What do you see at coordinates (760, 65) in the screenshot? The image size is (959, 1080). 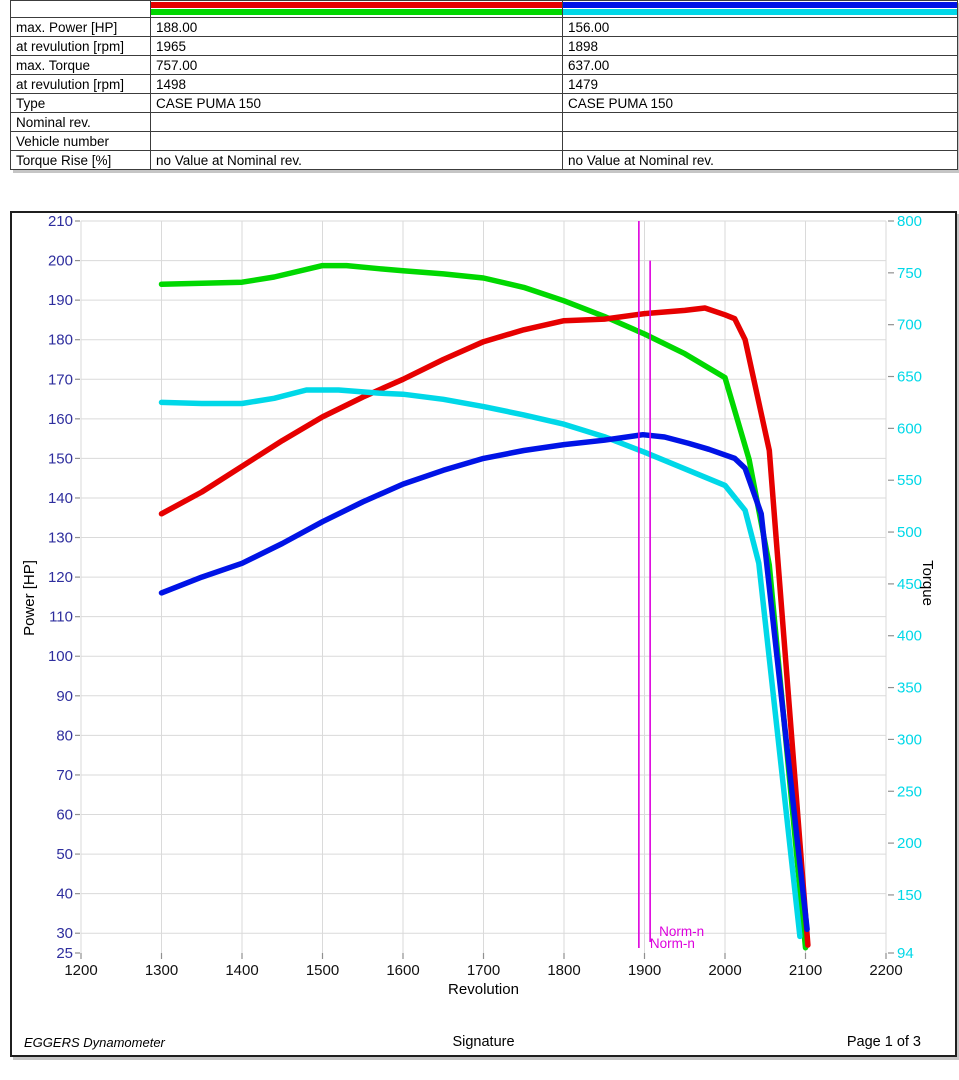 I see `run2-value: 637.00` at bounding box center [760, 65].